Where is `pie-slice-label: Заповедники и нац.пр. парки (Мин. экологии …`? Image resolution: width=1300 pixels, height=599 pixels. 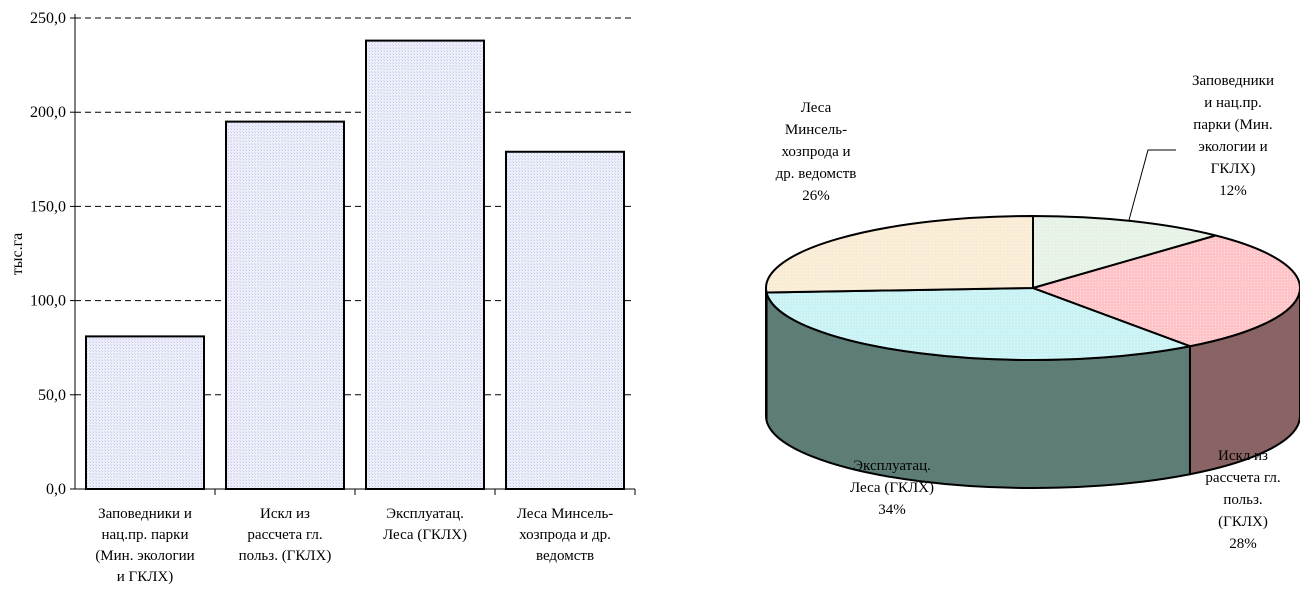 pie-slice-label: Заповедники и нац.пр. парки (Мин. экологии … is located at coordinates (1233, 125).